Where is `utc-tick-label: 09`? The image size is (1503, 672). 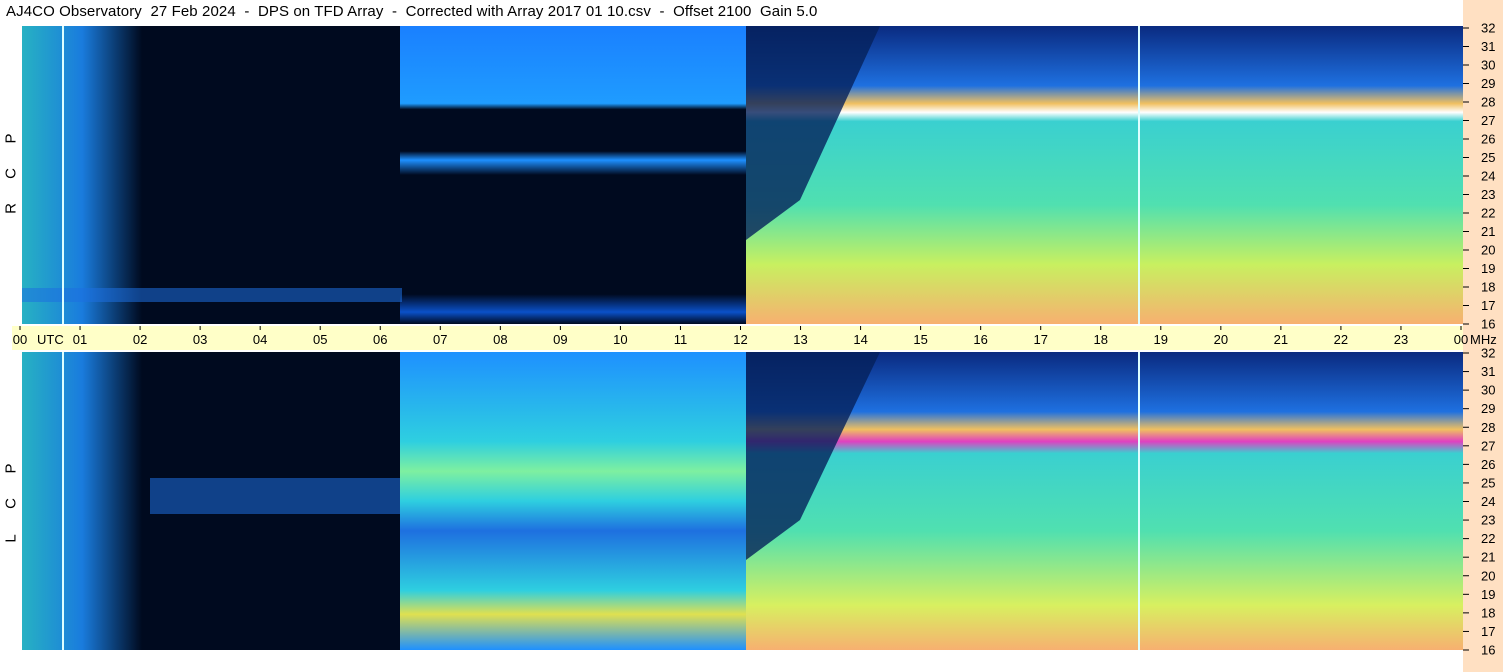
utc-tick-label: 09 is located at coordinates (560, 339).